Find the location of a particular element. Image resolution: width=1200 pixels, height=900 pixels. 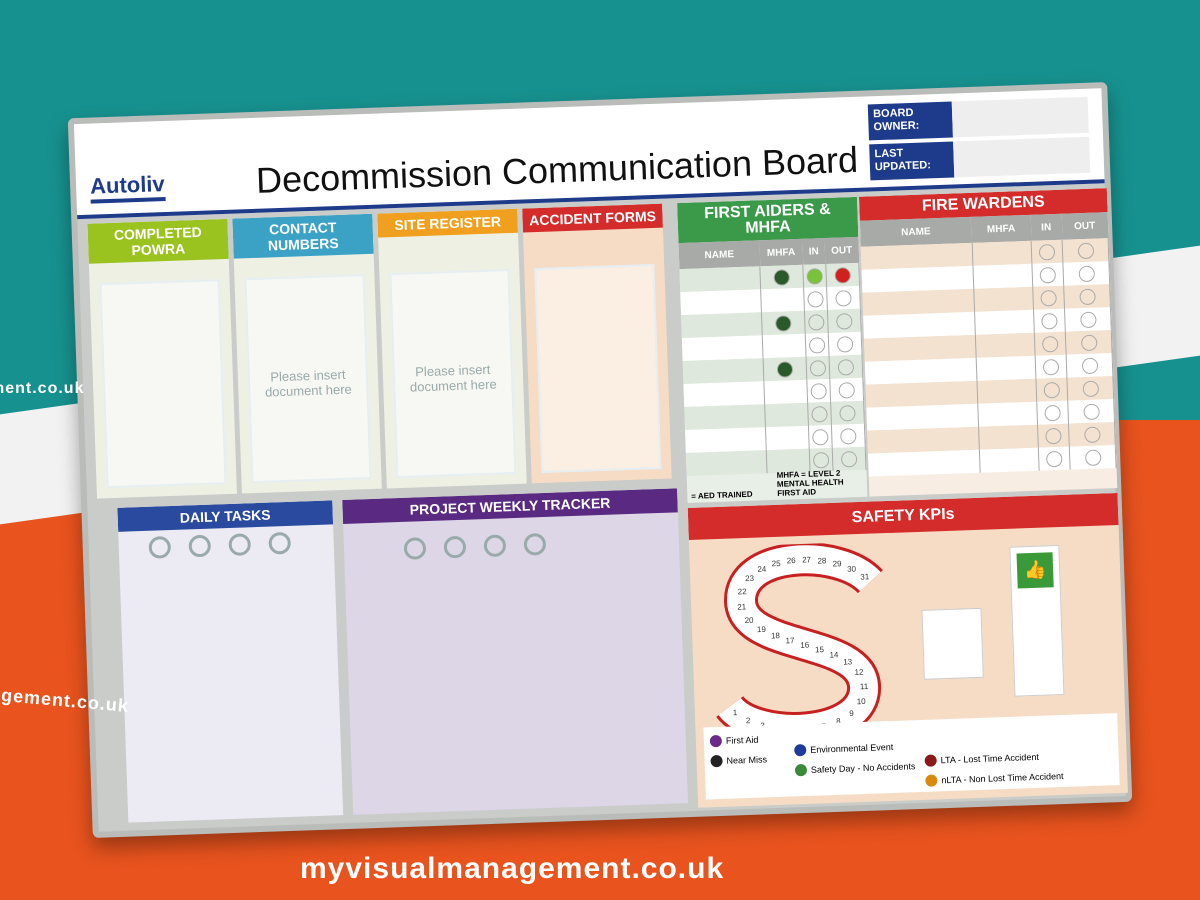

day-cell: 16 is located at coordinates (805, 645).